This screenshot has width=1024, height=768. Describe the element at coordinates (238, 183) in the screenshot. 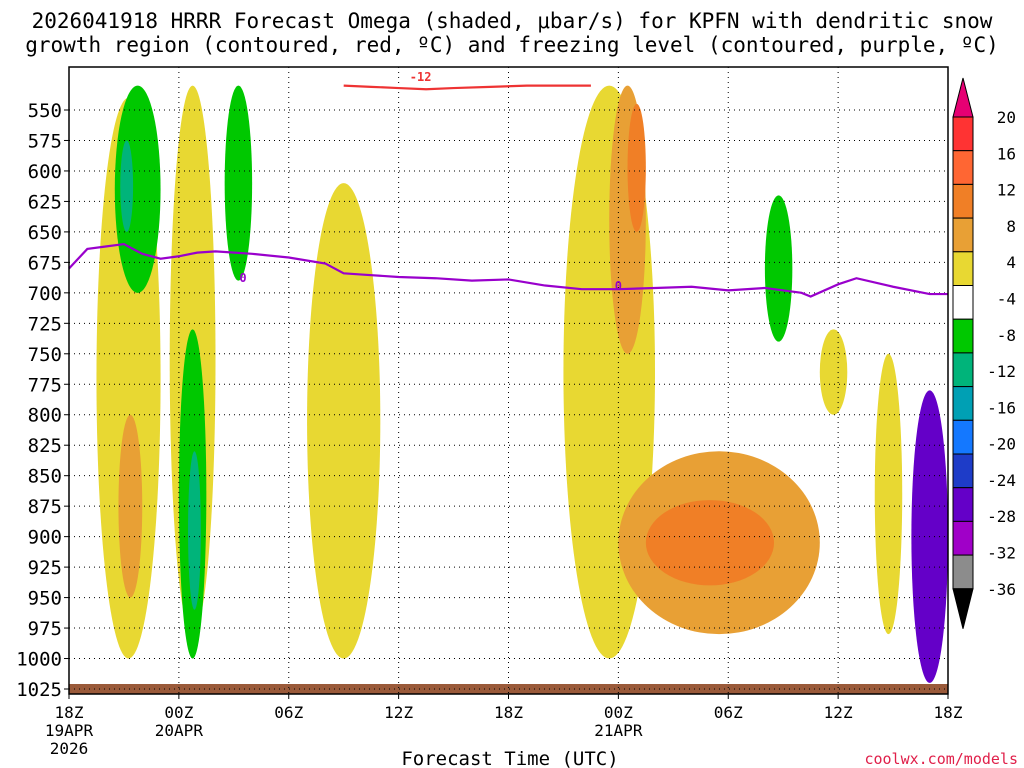

I see `omega-region-neg-4c` at that location.